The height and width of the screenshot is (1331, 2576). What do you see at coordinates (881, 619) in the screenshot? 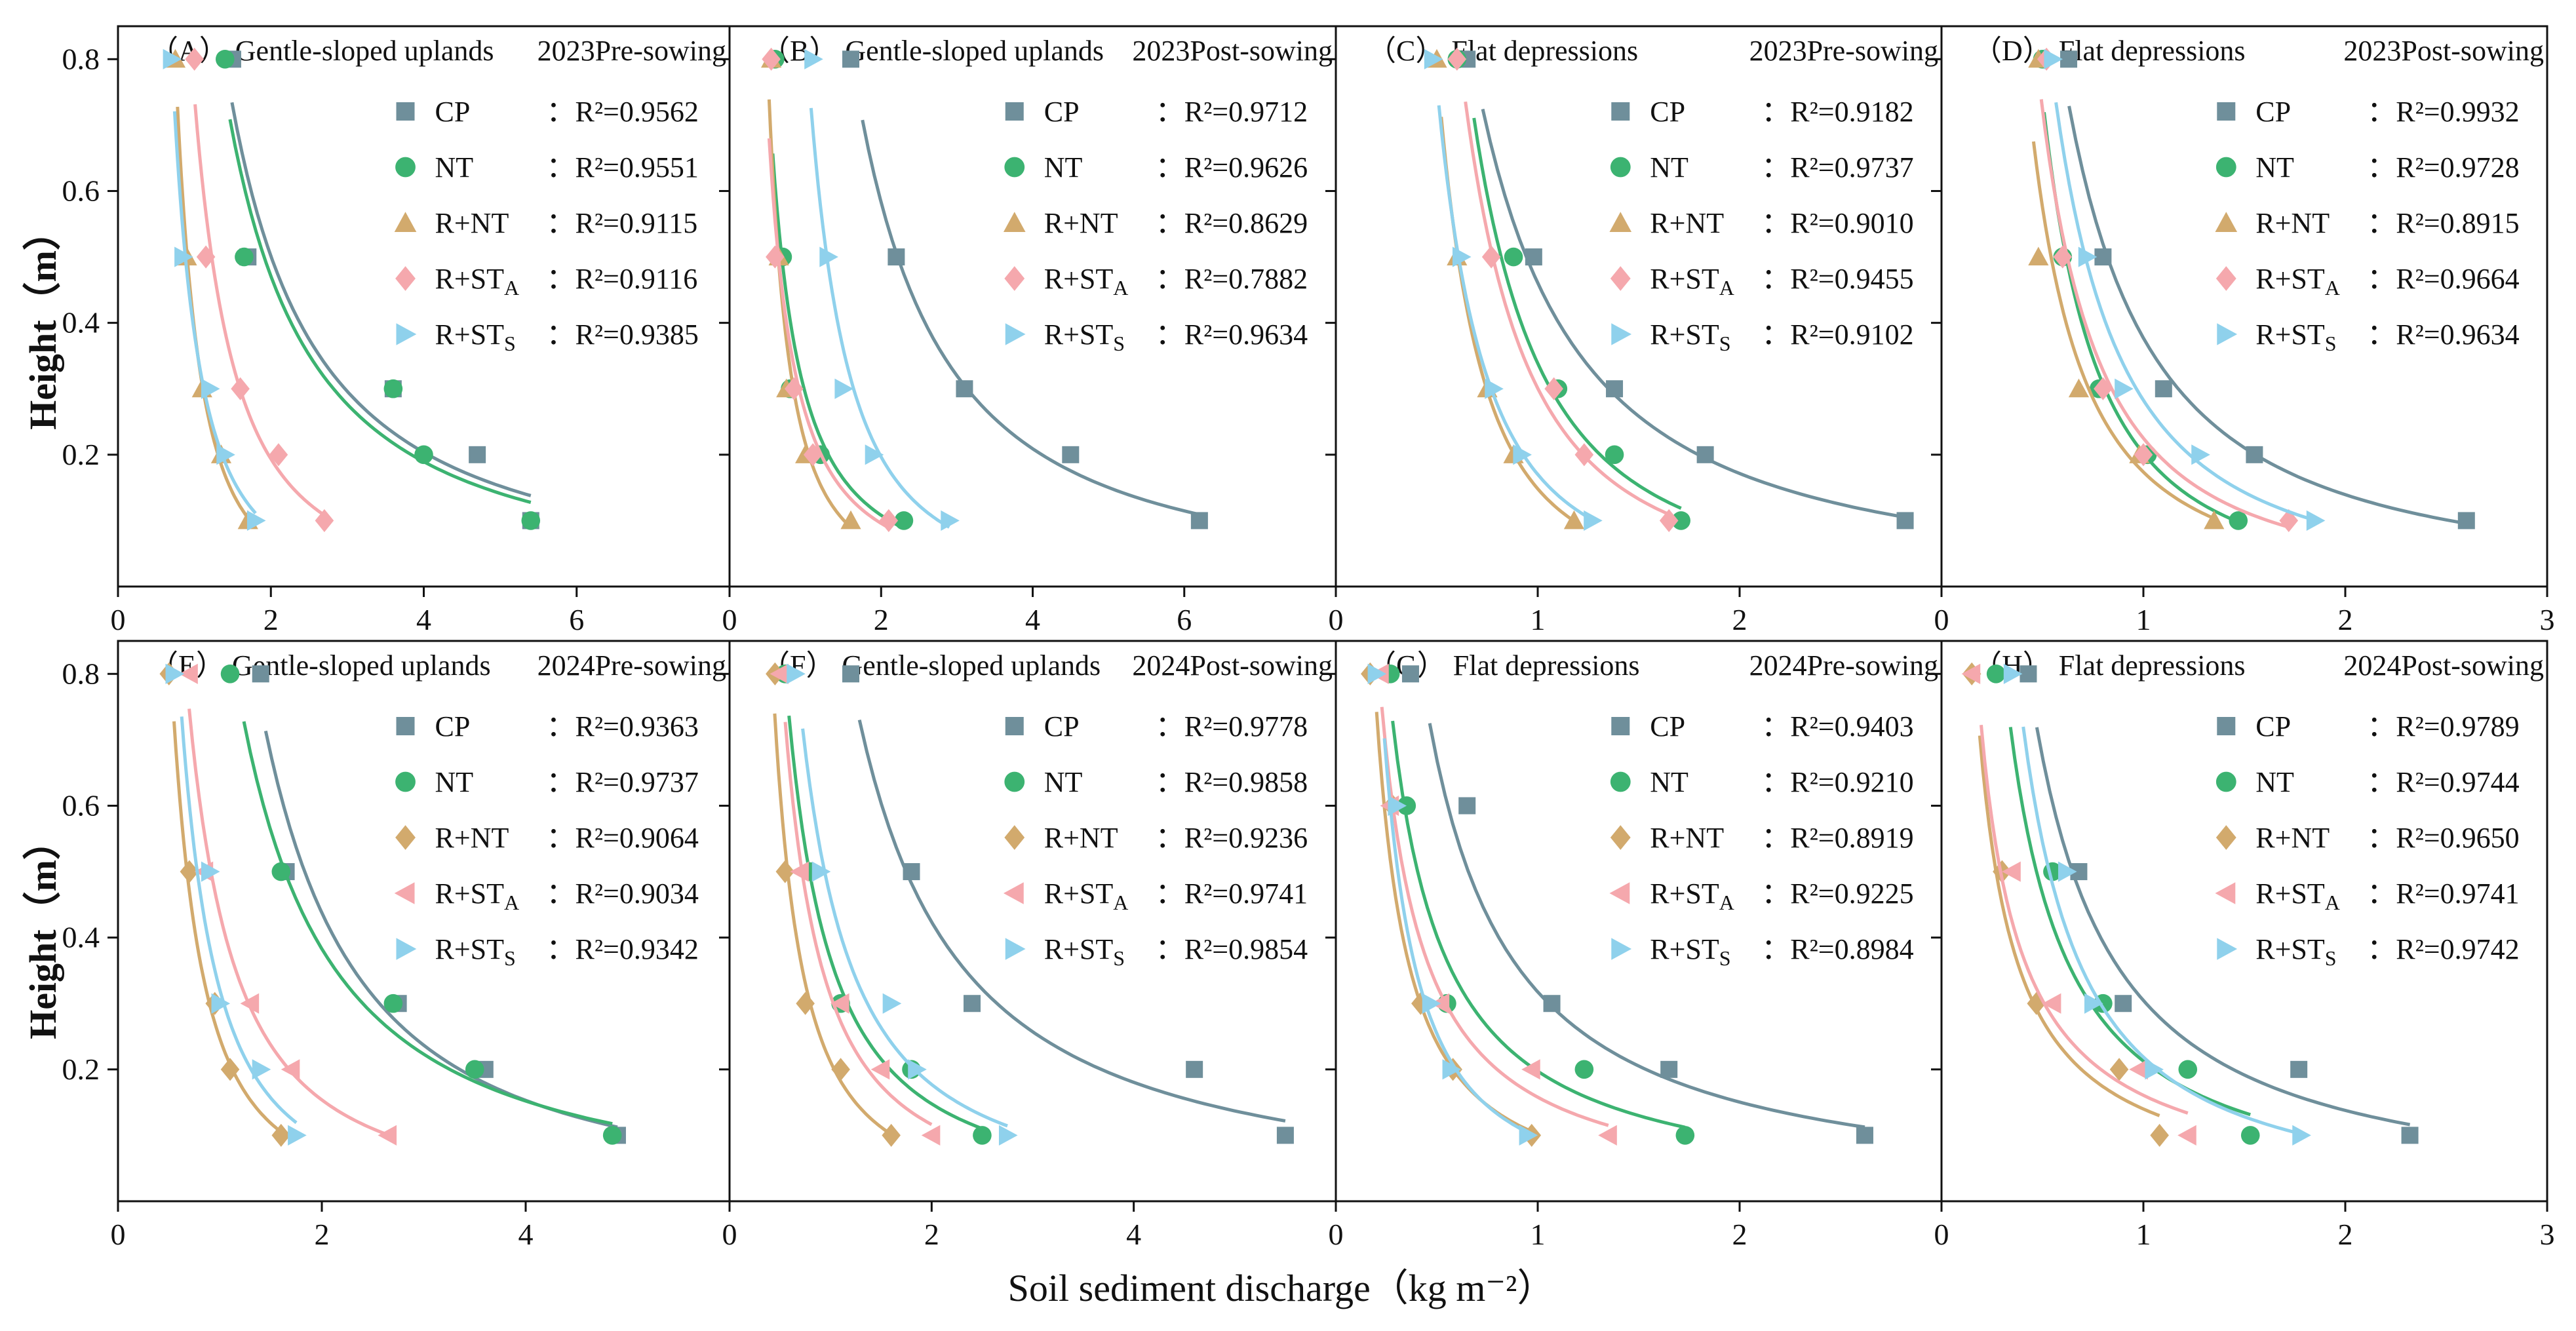
I see `x-tick-label: 2` at bounding box center [881, 619].